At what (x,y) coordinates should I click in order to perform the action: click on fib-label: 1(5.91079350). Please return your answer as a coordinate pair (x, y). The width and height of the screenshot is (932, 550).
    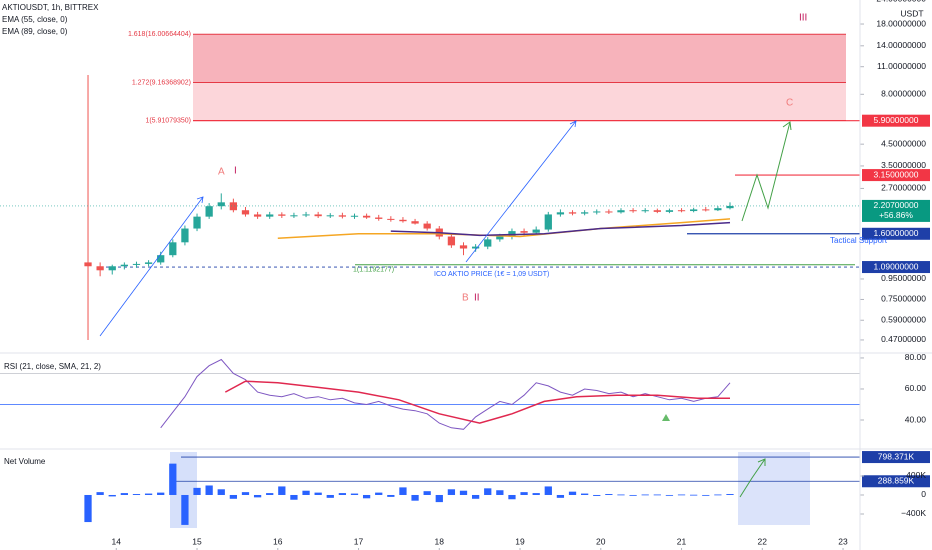
    Looking at the image, I should click on (168, 120).